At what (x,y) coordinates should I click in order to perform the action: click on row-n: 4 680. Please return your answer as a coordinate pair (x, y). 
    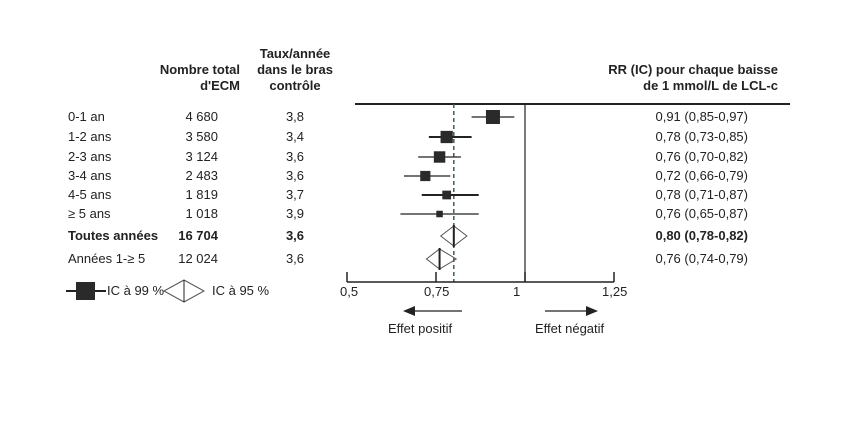
    Looking at the image, I should click on (201, 116).